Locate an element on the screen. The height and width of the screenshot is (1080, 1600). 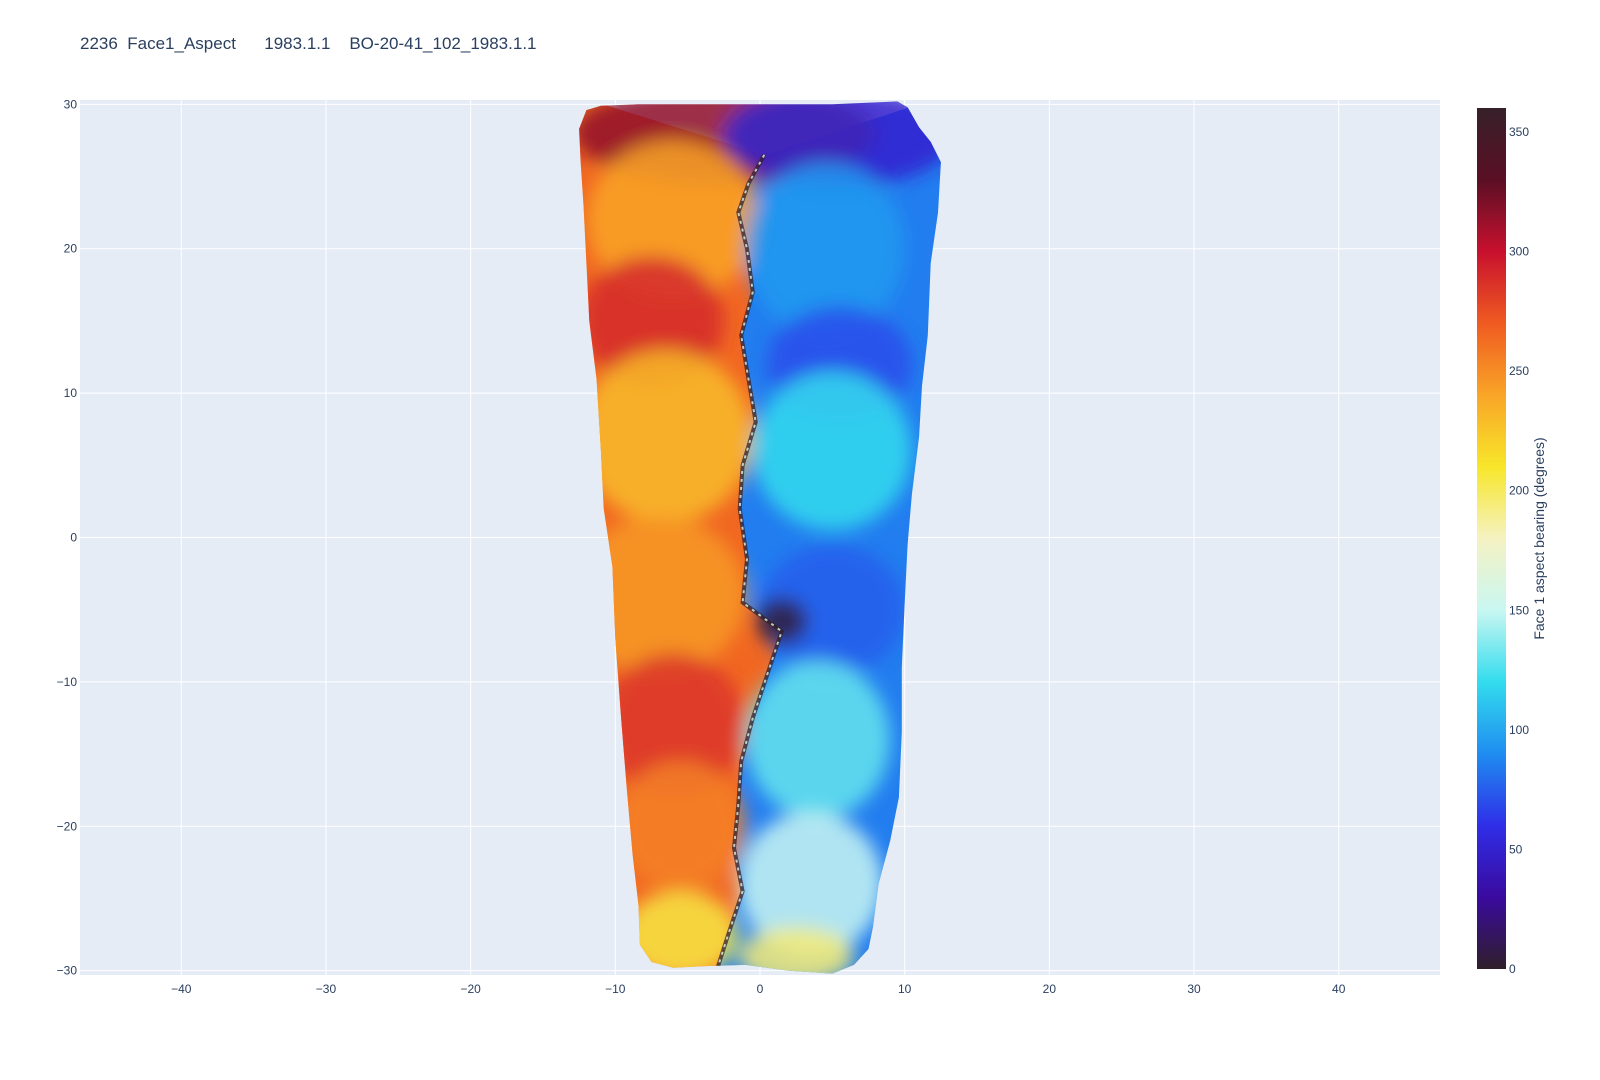
x-tick-label: 40 is located at coordinates (1339, 989).